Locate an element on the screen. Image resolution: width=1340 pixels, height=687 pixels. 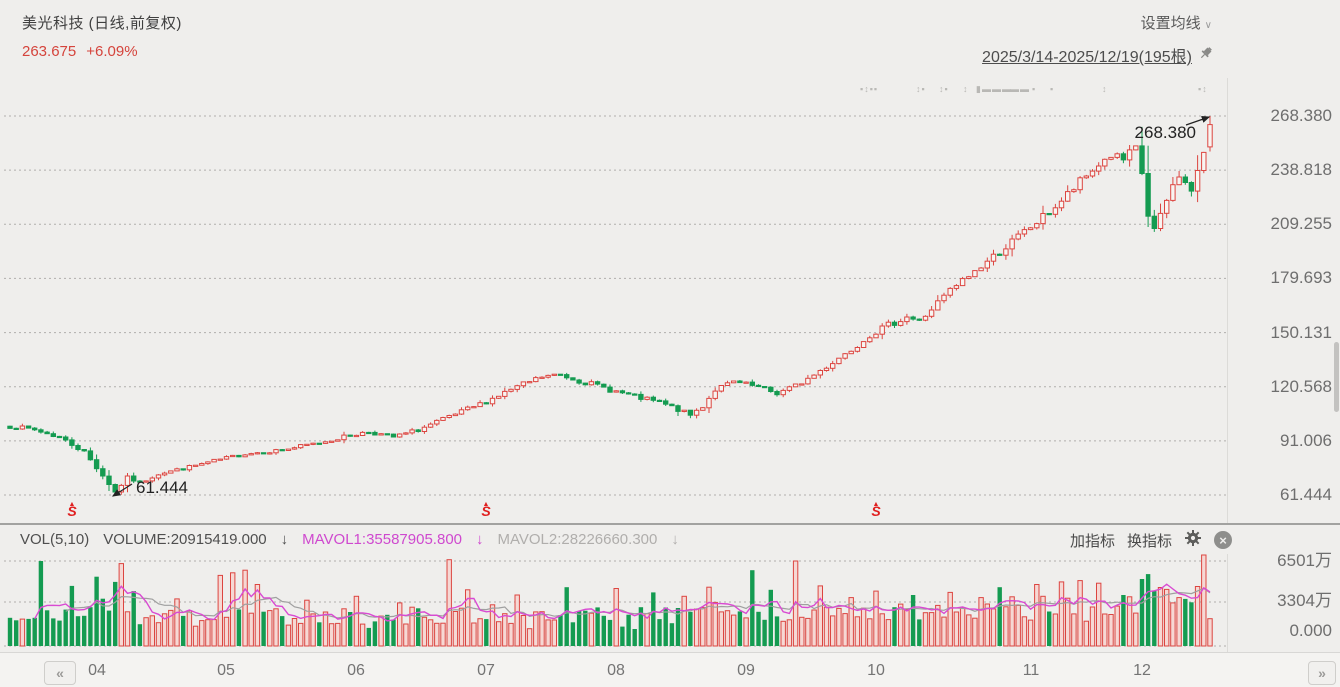
volume-down-arrow-icon: ↓ is located at coordinates (284, 539).